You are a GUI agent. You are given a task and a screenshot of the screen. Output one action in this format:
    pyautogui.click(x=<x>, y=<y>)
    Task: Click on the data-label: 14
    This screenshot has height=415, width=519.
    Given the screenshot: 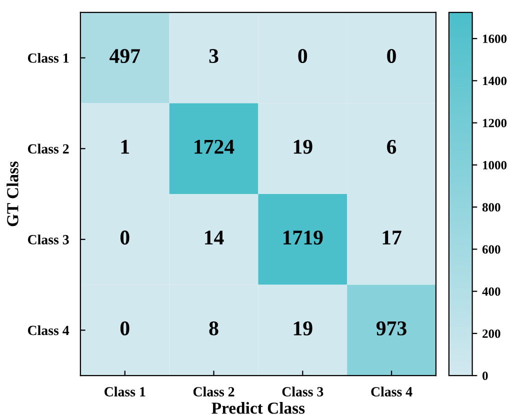 What is the action you would take?
    pyautogui.click(x=214, y=237)
    